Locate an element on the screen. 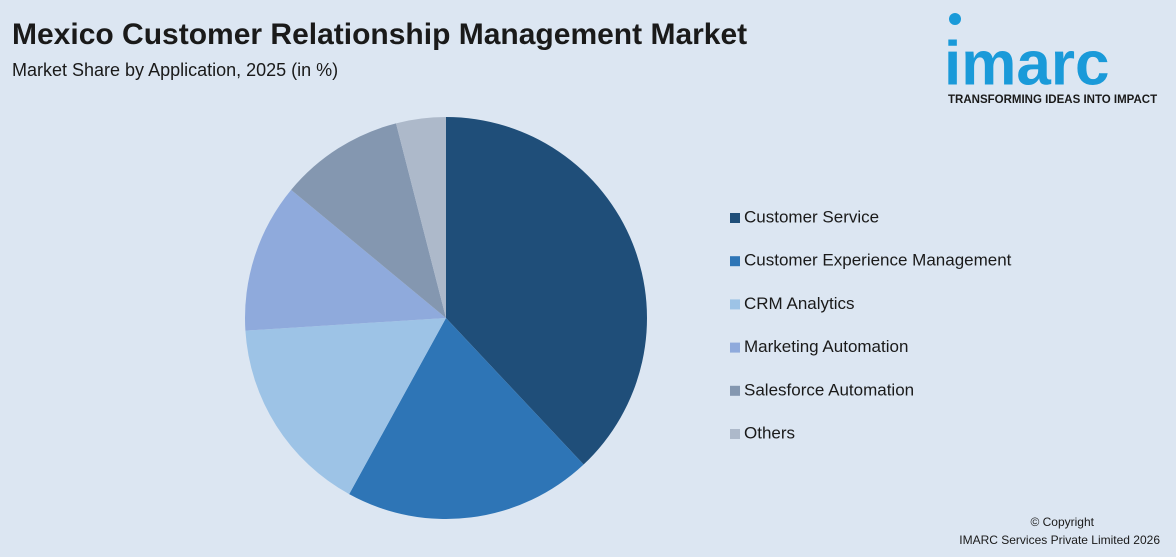  legend-label: Customer Service is located at coordinates (811, 216).